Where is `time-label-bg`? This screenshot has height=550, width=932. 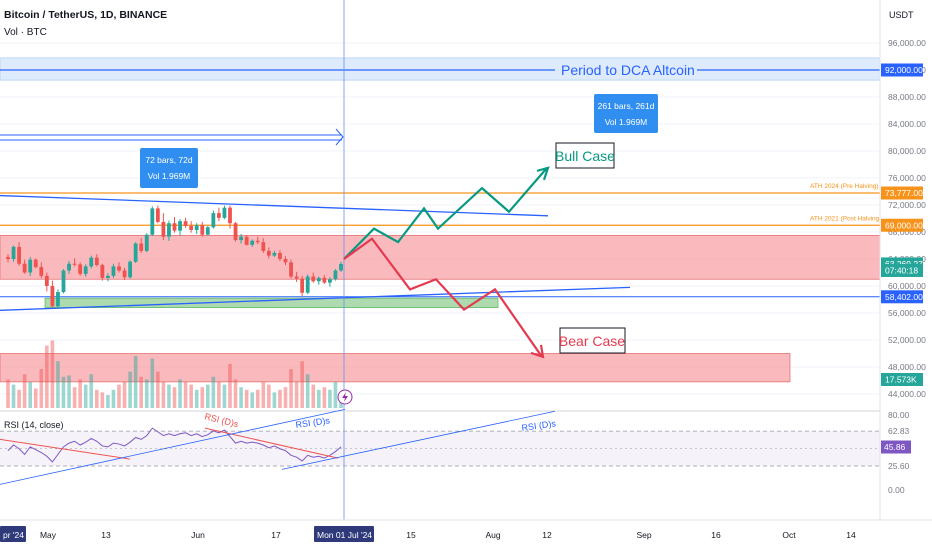
time-label-bg is located at coordinates (344, 534).